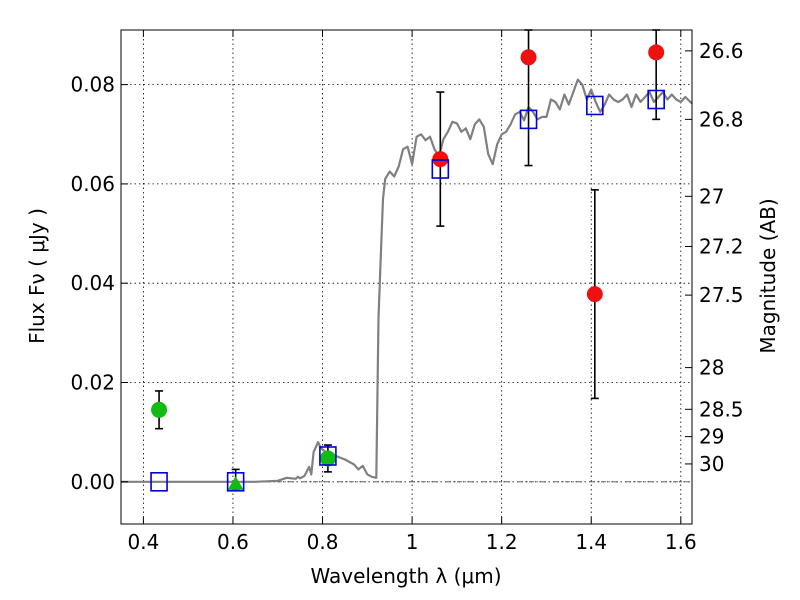 This screenshot has height=600, width=800. What do you see at coordinates (711, 464) in the screenshot?
I see `right-tick-label: 30` at bounding box center [711, 464].